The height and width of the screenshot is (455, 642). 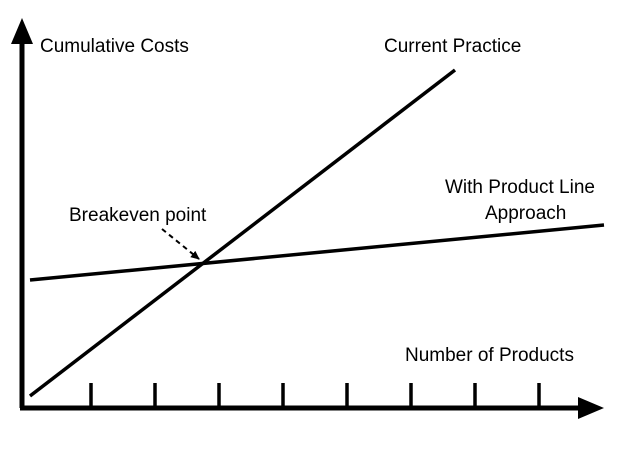 What do you see at coordinates (489, 355) in the screenshot?
I see `x-axis-label: Number of Products` at bounding box center [489, 355].